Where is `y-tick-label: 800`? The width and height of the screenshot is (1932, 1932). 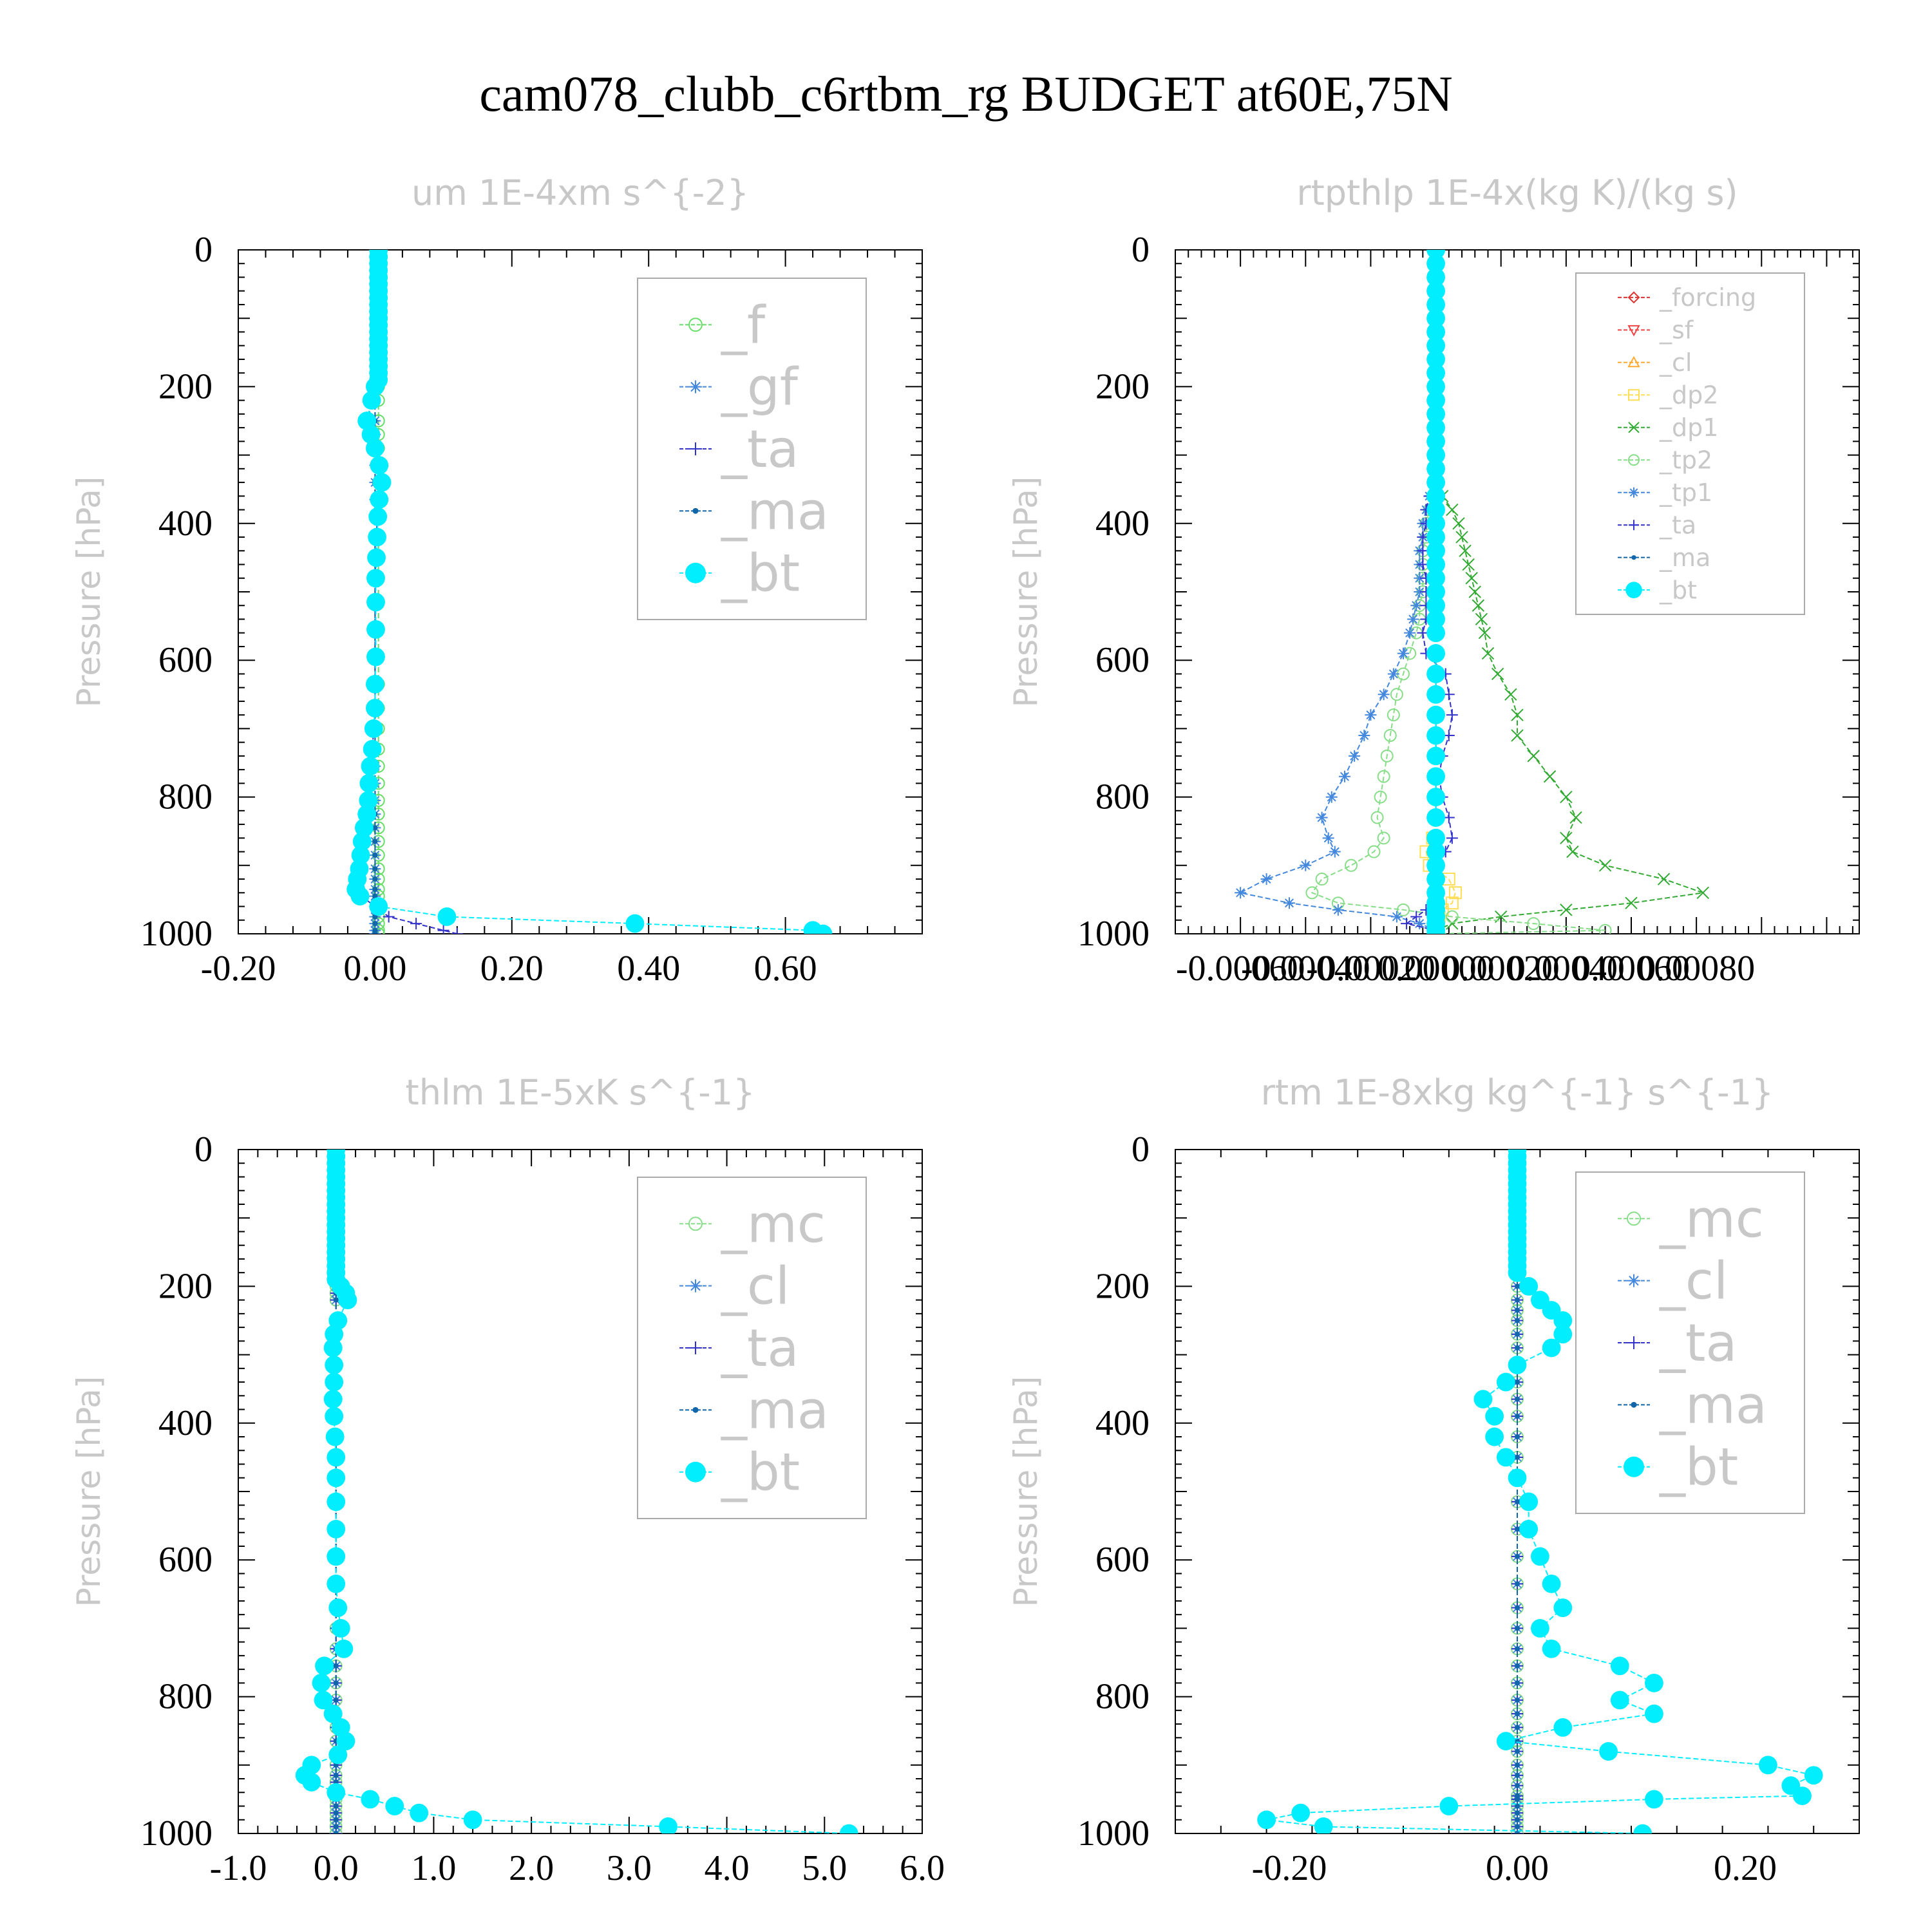 y-tick-label: 800 is located at coordinates (1123, 1697).